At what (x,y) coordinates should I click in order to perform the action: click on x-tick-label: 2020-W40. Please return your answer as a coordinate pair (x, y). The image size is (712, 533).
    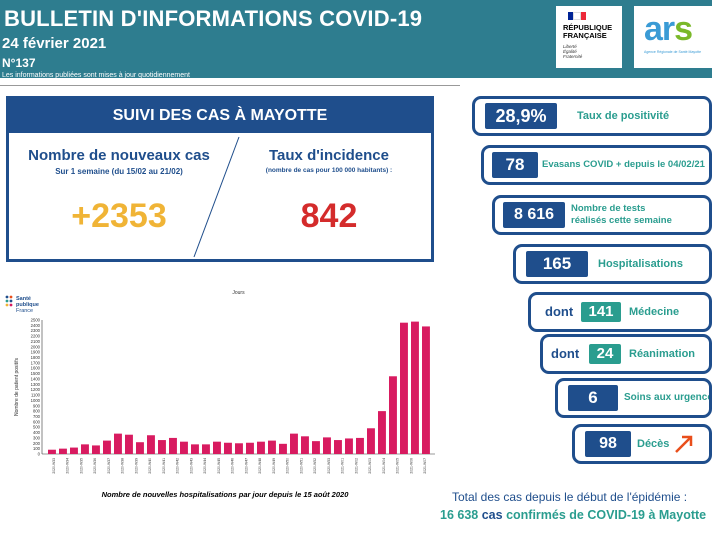
    Looking at the image, I should click on (150, 466).